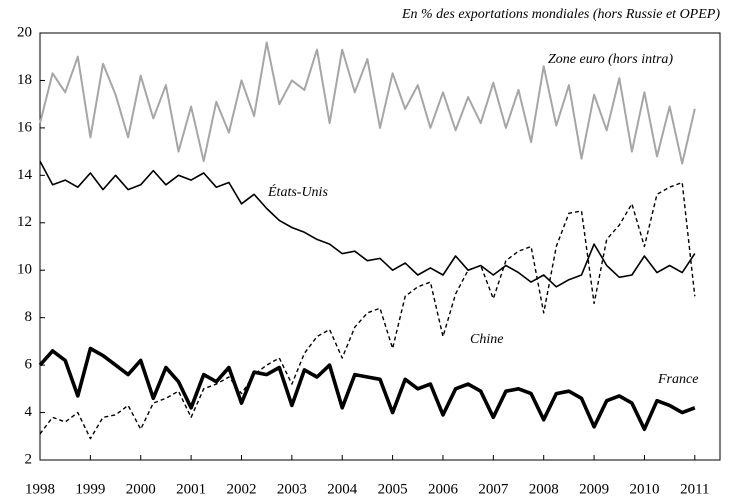  Describe the element at coordinates (486, 339) in the screenshot. I see `series-label: Chine` at that location.